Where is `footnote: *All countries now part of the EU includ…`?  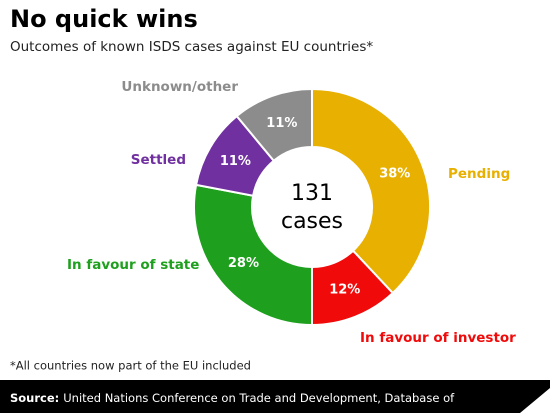
footnote: *All countries now part of the EU includ… is located at coordinates (130, 366).